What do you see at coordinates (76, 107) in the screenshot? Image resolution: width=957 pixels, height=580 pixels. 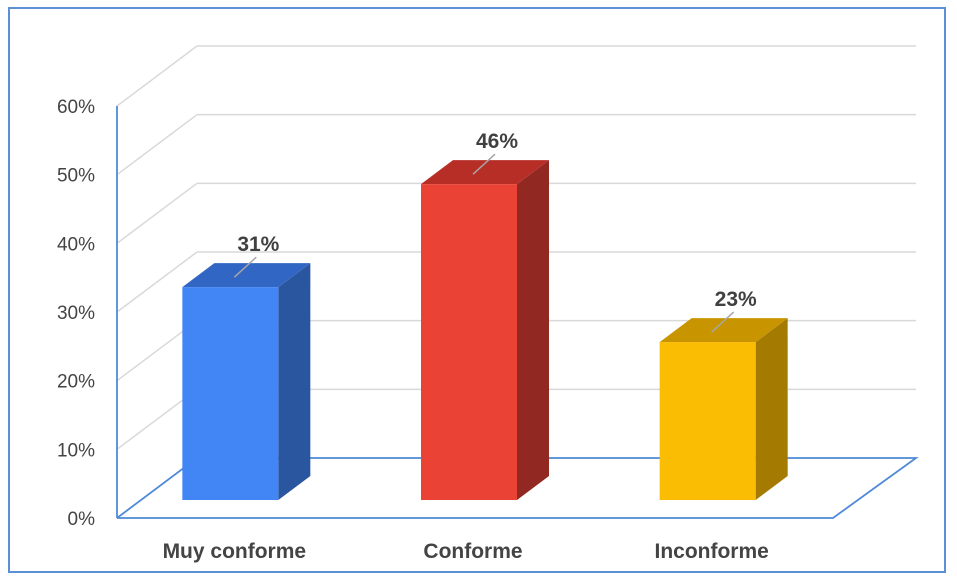 I see `y-tick-label: 60%` at bounding box center [76, 107].